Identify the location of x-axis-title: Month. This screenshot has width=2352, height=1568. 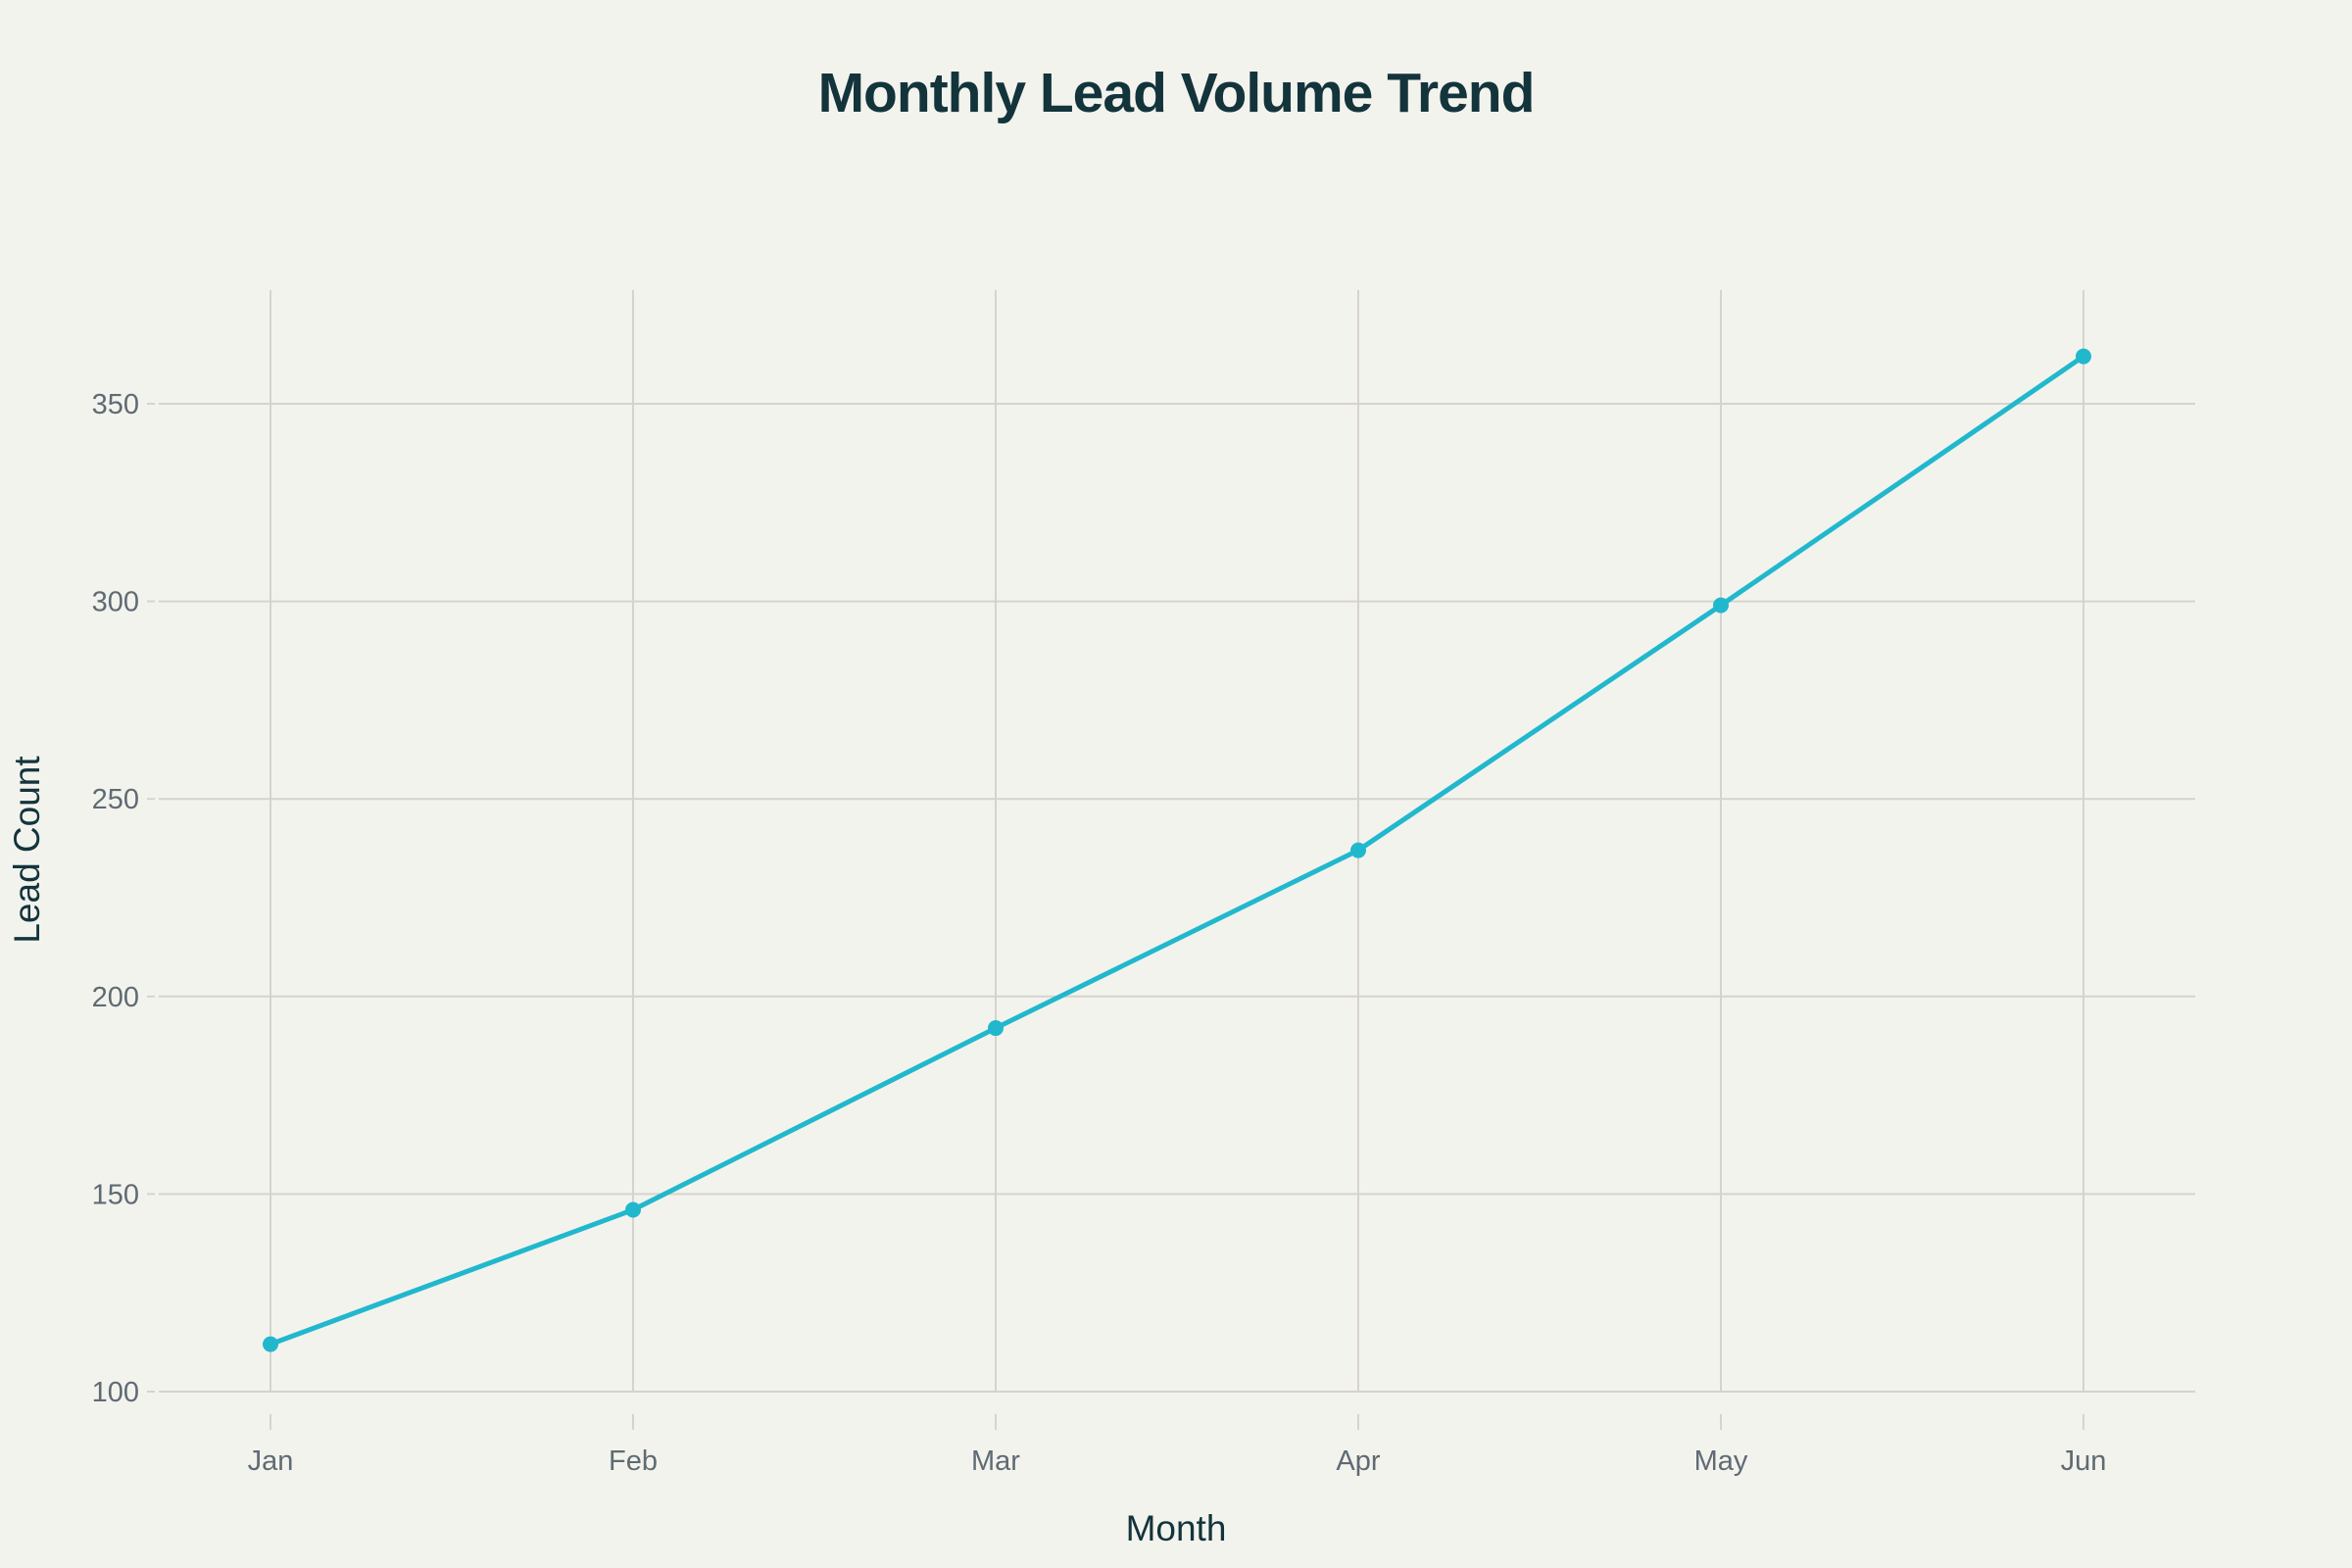
(1176, 1528).